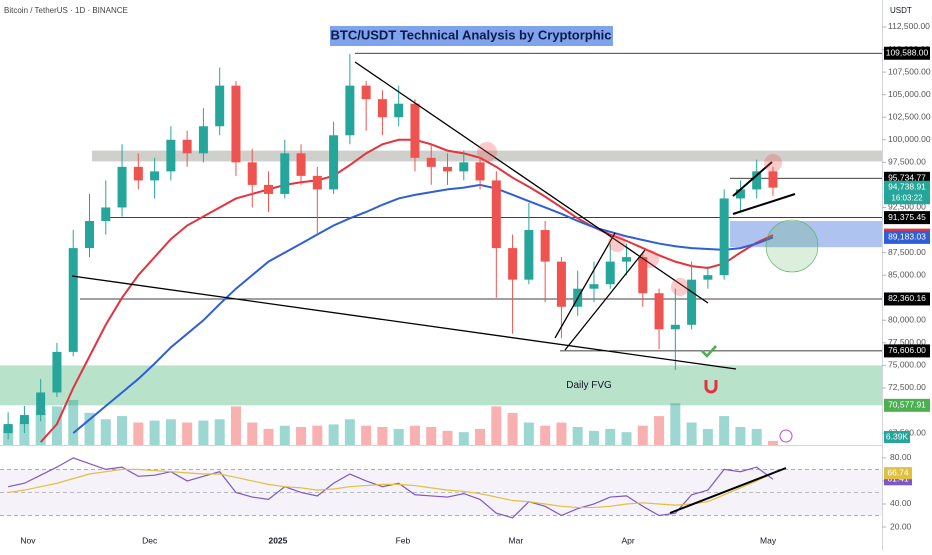  What do you see at coordinates (471, 36) in the screenshot?
I see `title-box` at bounding box center [471, 36].